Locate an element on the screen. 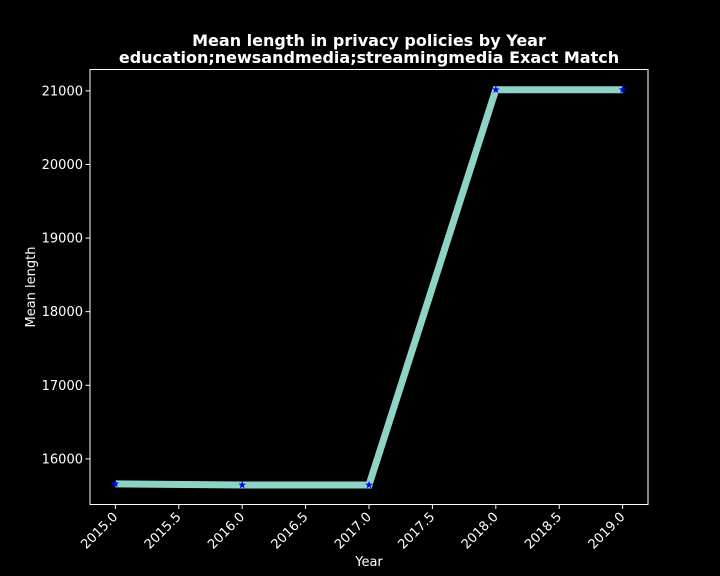 Image resolution: width=720 pixels, height=576 pixels. x-tick-label: 2017.0 is located at coordinates (353, 531).